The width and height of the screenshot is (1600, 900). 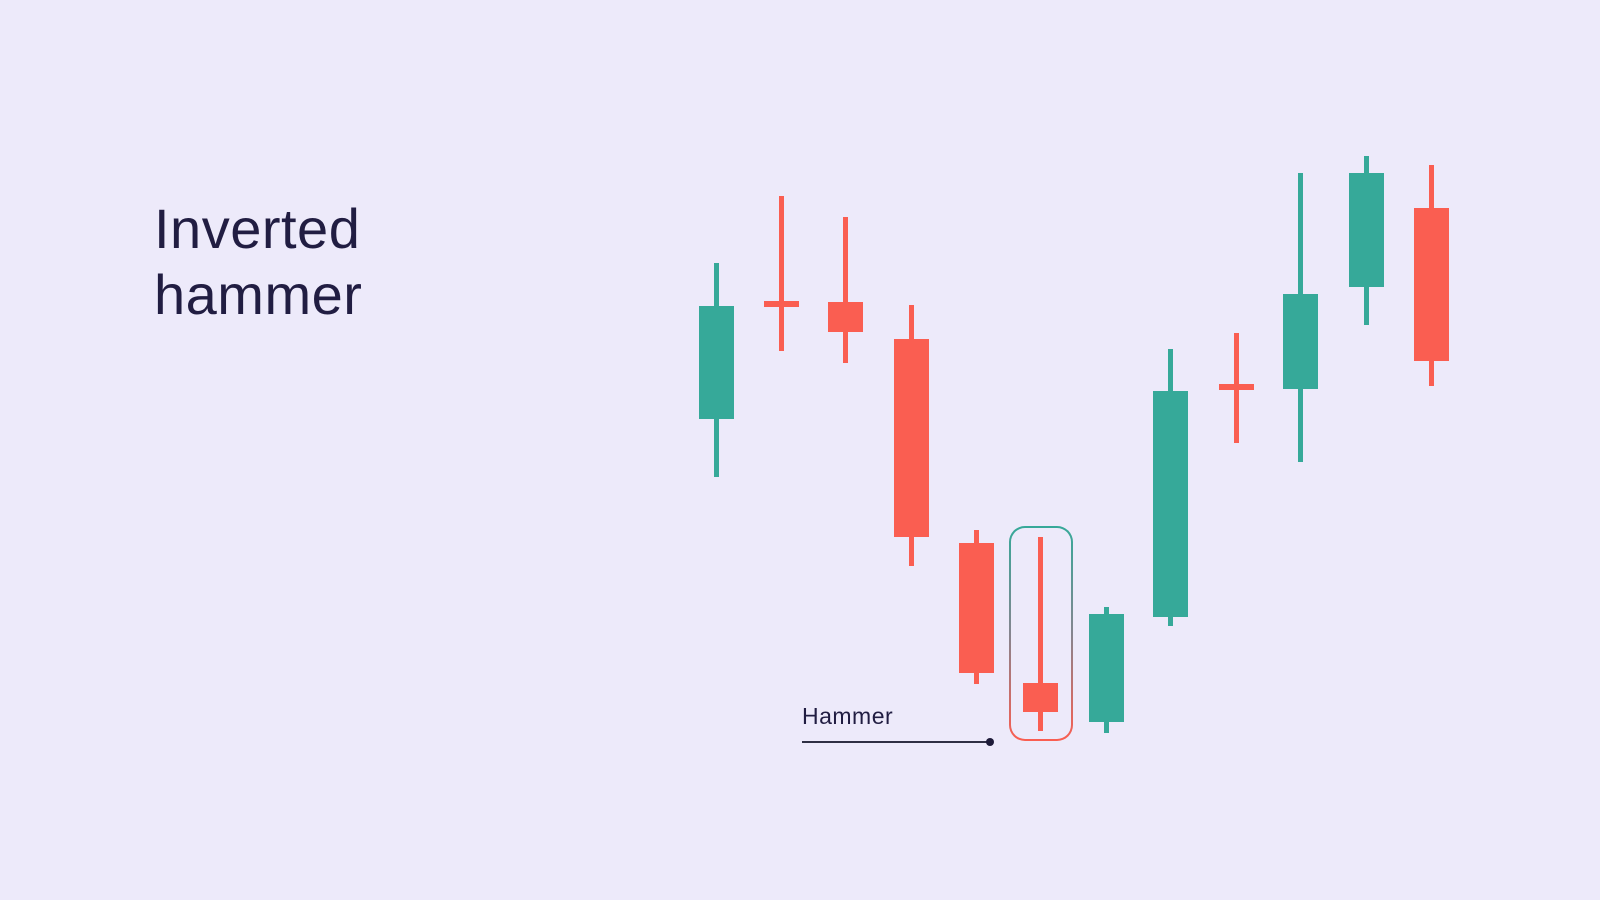 What do you see at coordinates (1236, 387) in the screenshot?
I see `candle-9-body-doji` at bounding box center [1236, 387].